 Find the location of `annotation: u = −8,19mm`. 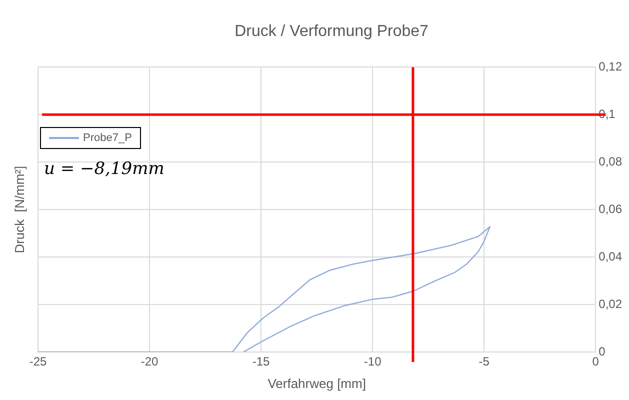

annotation: u = −8,19mm is located at coordinates (104, 169).